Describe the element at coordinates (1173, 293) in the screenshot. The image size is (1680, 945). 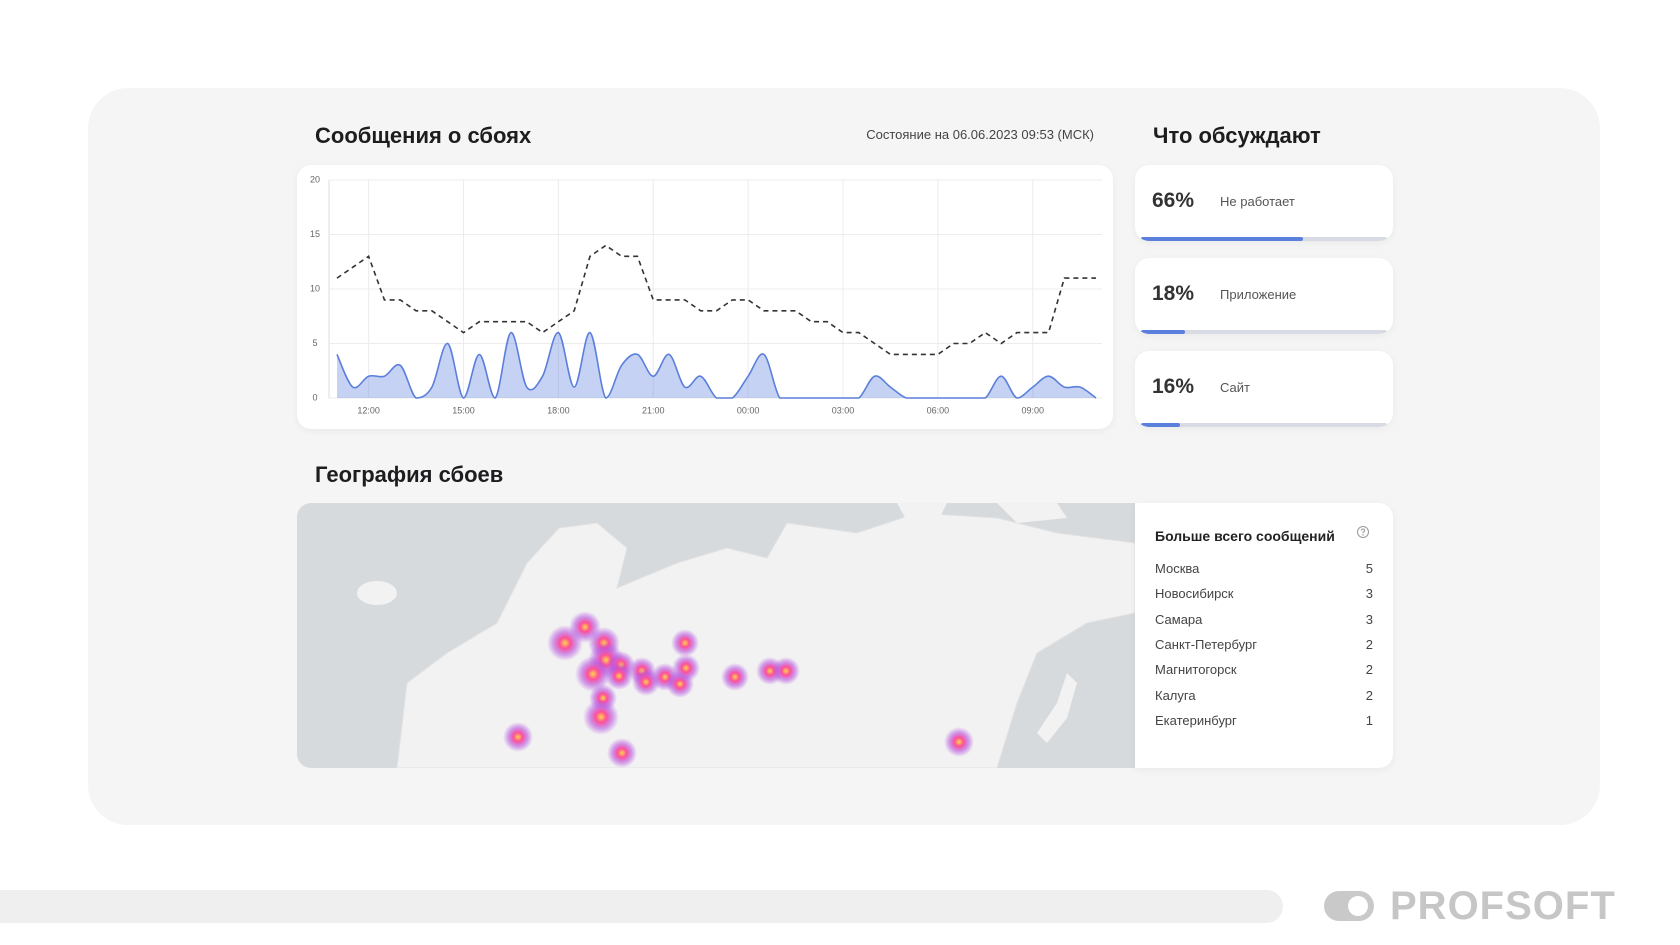
I see `topic-percent: 18%` at that location.